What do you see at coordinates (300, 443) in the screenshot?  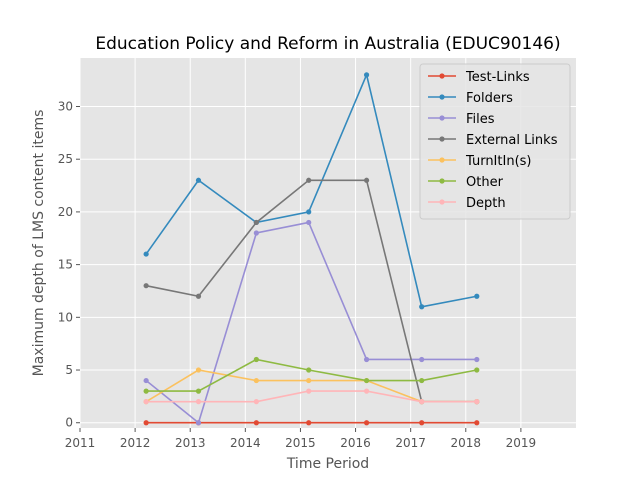 I see `x-tick-label: 2015` at bounding box center [300, 443].